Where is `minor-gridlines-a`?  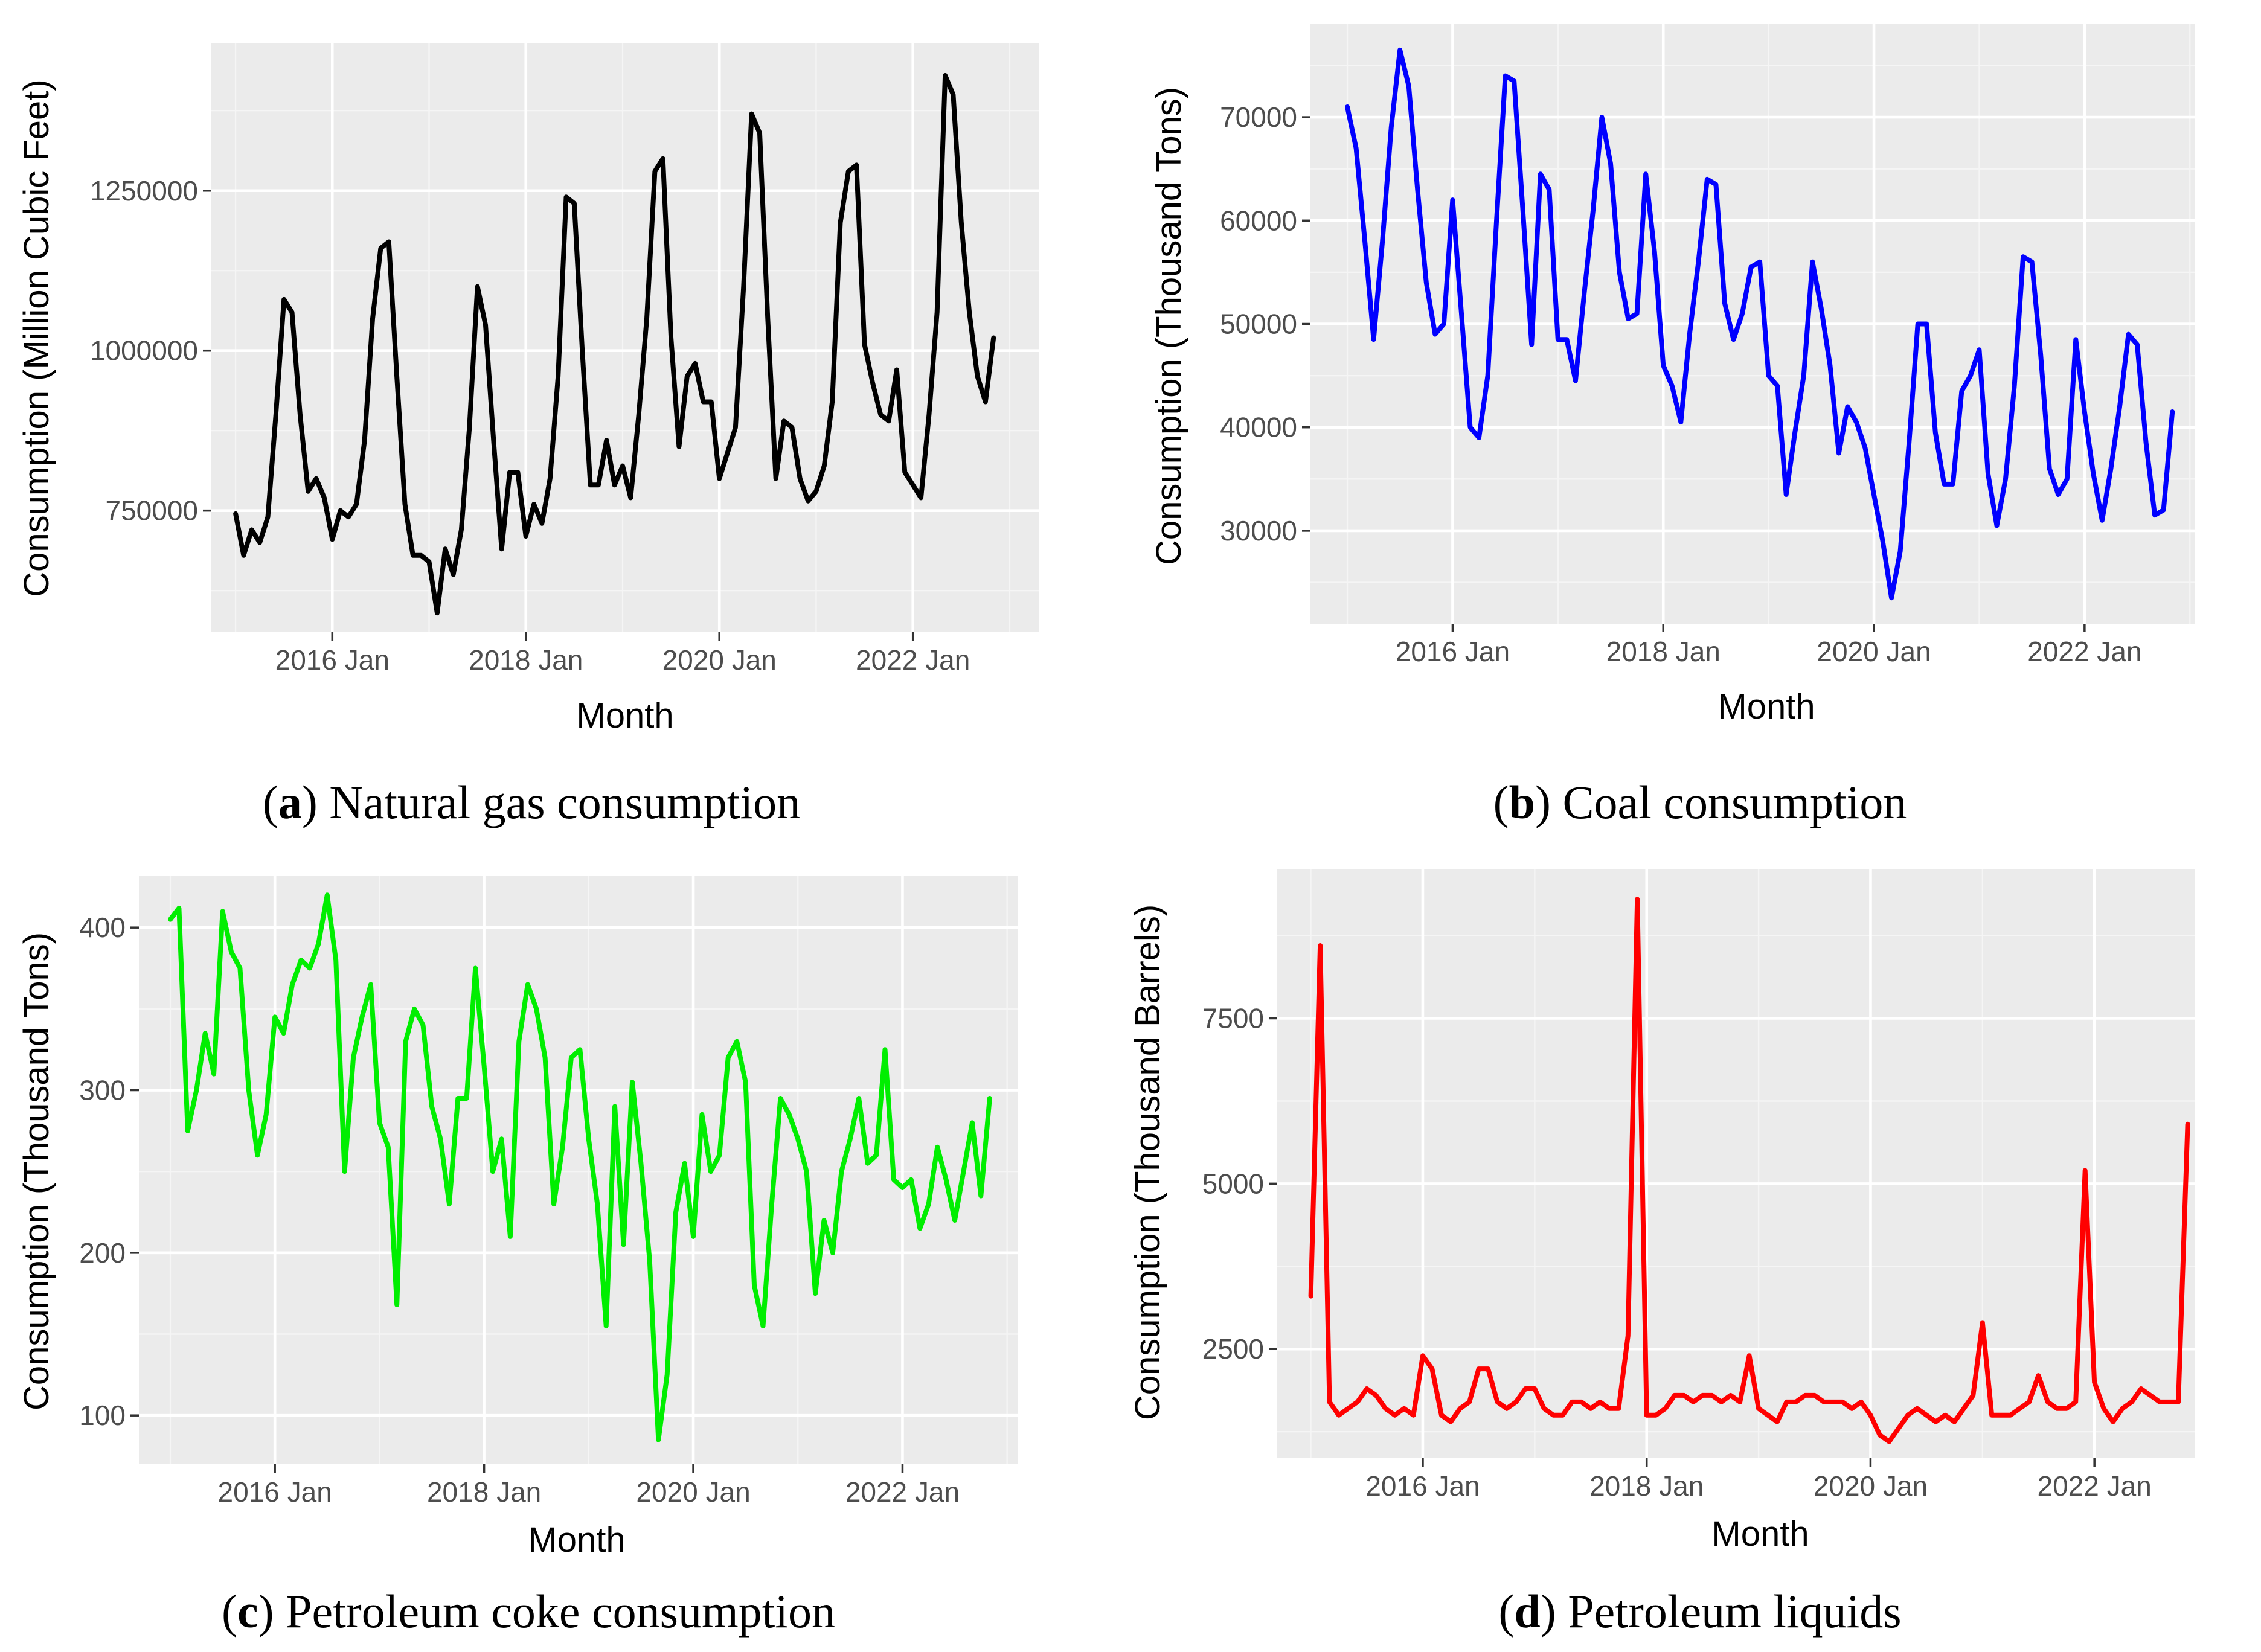
minor-gridlines-a is located at coordinates (625, 337).